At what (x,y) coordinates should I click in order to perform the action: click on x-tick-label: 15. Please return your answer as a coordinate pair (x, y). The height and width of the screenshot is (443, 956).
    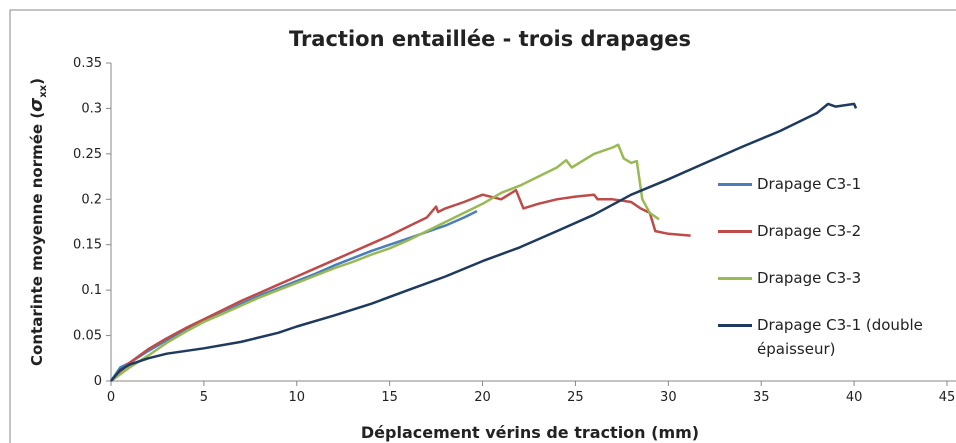
    Looking at the image, I should click on (389, 397).